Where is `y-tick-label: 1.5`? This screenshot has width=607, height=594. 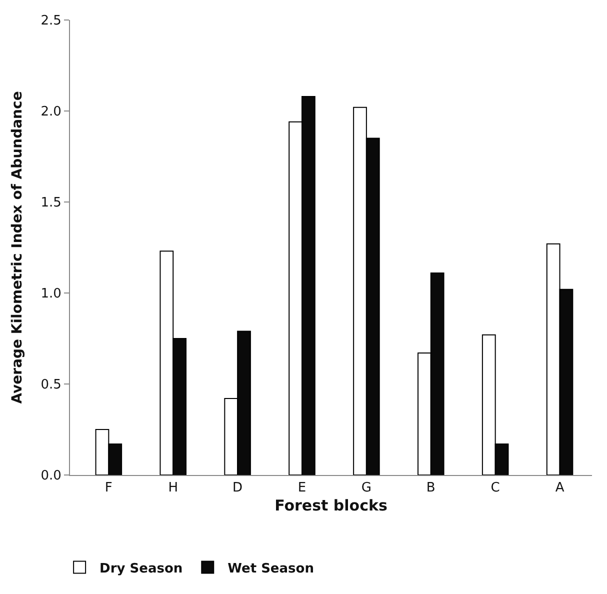
y-tick-label: 1.5 is located at coordinates (51, 203).